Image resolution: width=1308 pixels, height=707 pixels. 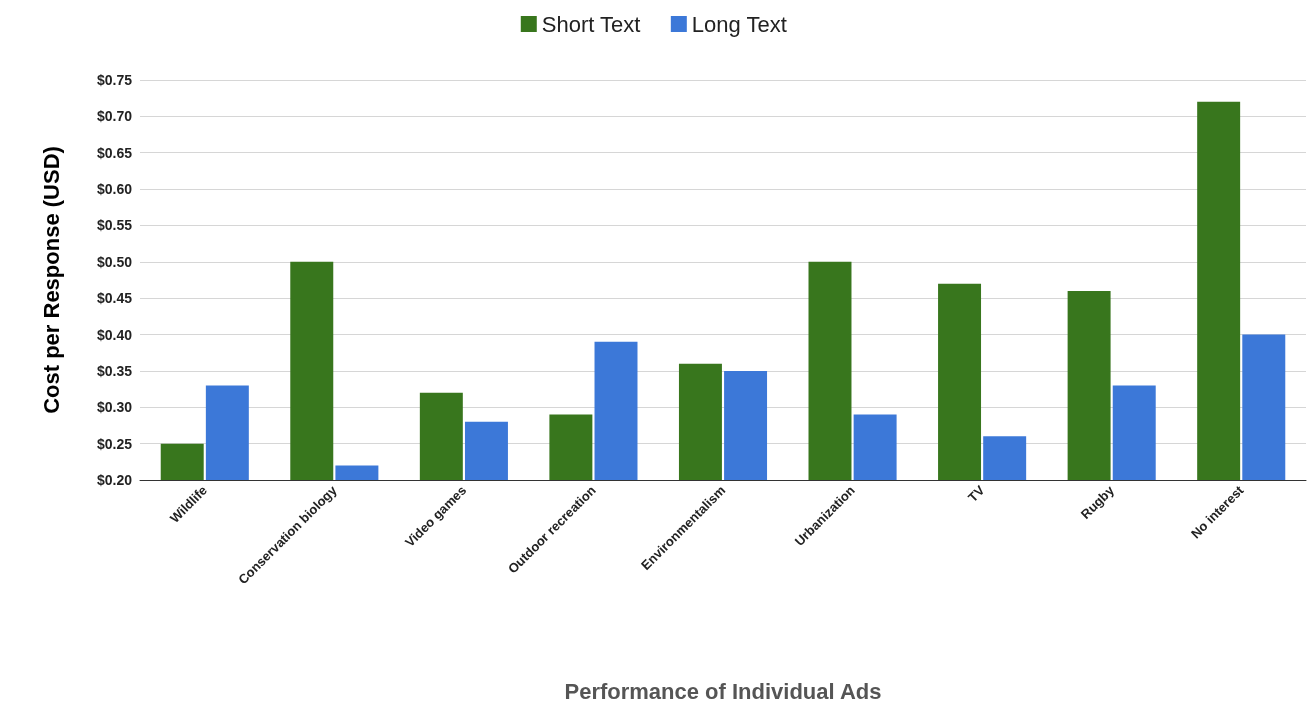 What do you see at coordinates (723, 691) in the screenshot?
I see `x-axis-title: Performance of Individual Ads` at bounding box center [723, 691].